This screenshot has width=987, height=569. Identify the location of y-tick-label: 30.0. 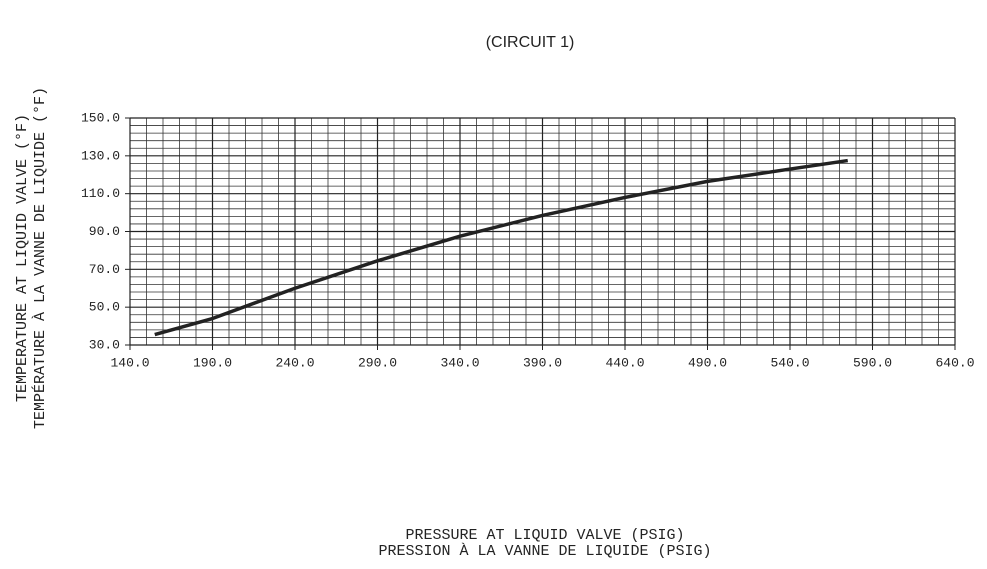
(104, 344).